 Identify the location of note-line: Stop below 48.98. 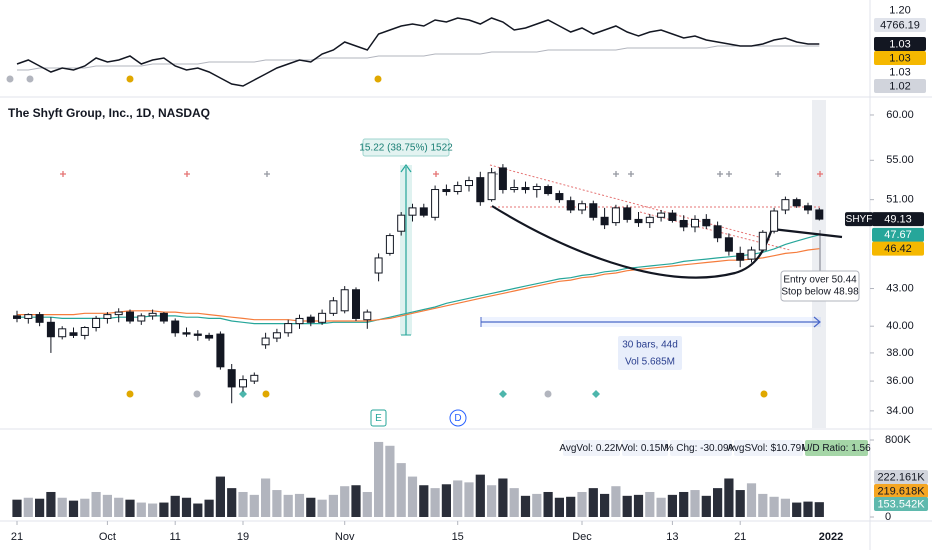
(820, 292).